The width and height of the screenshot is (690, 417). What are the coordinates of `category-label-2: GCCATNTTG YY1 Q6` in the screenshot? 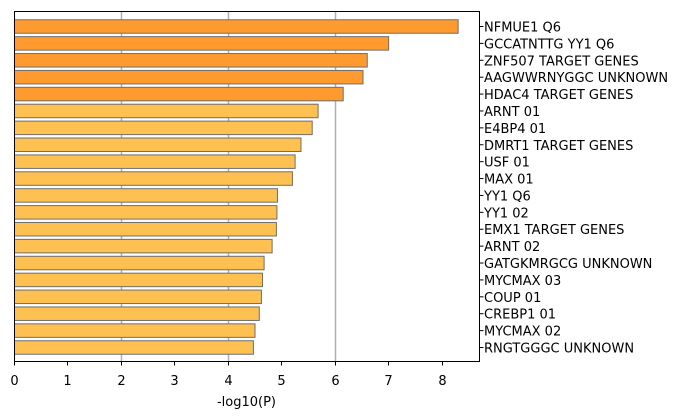 It's located at (549, 44).